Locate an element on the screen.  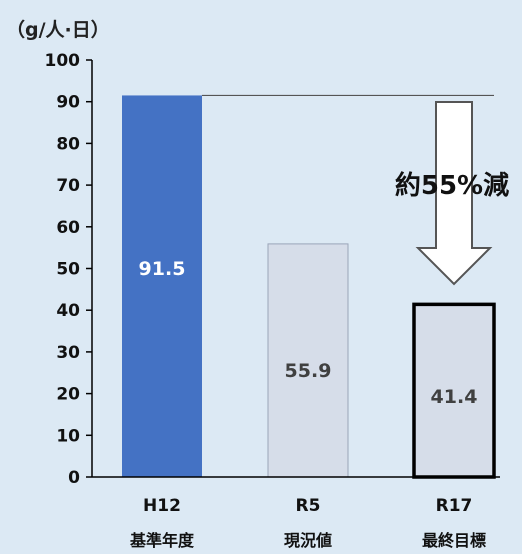
y-tick-label: 50 is located at coordinates (68, 270).